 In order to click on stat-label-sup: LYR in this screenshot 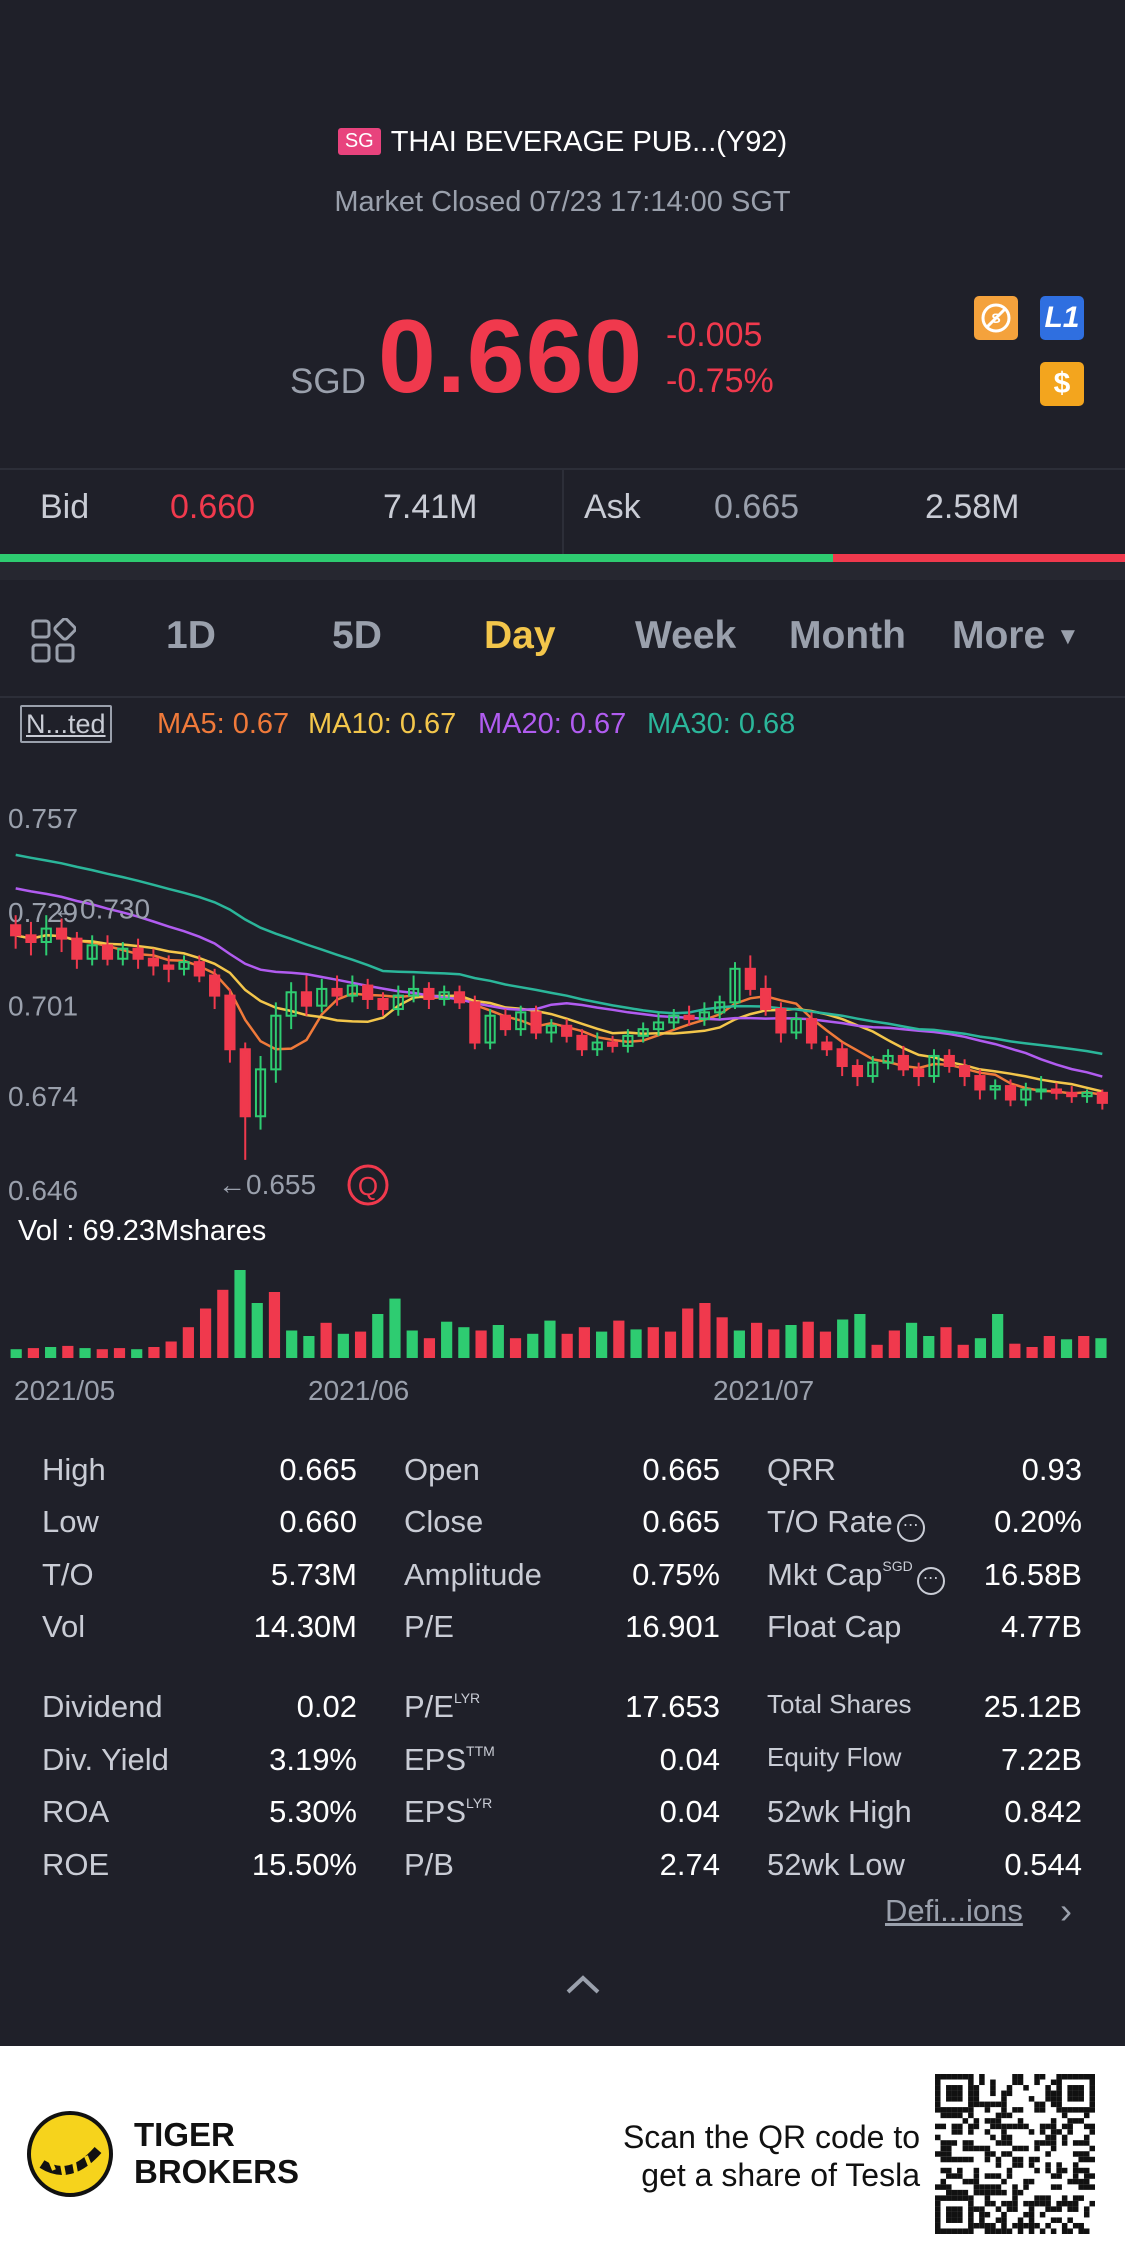, I will do `click(479, 1803)`.